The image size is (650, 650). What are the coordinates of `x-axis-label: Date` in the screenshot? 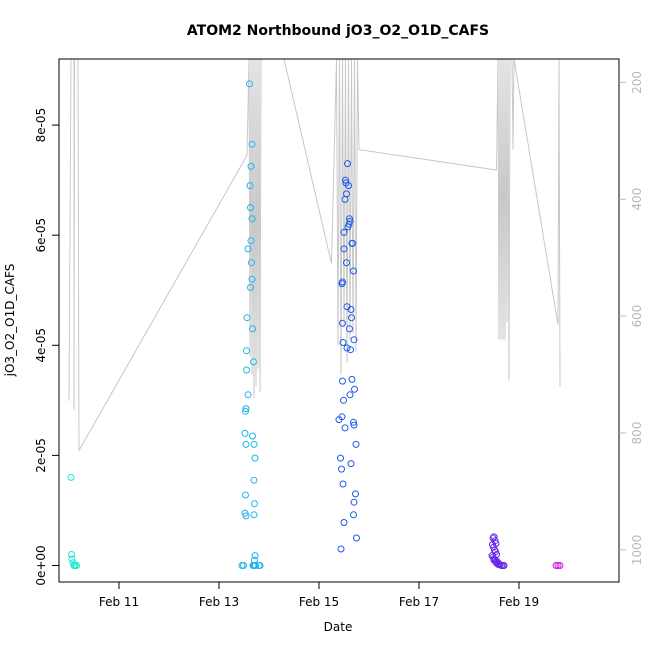 It's located at (338, 627).